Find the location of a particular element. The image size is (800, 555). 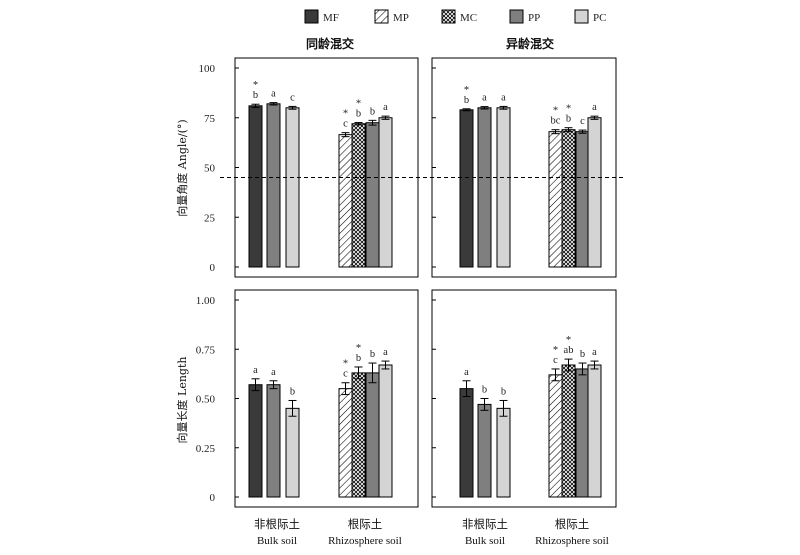

legend-item-mf: MF is located at coordinates (321, 16).